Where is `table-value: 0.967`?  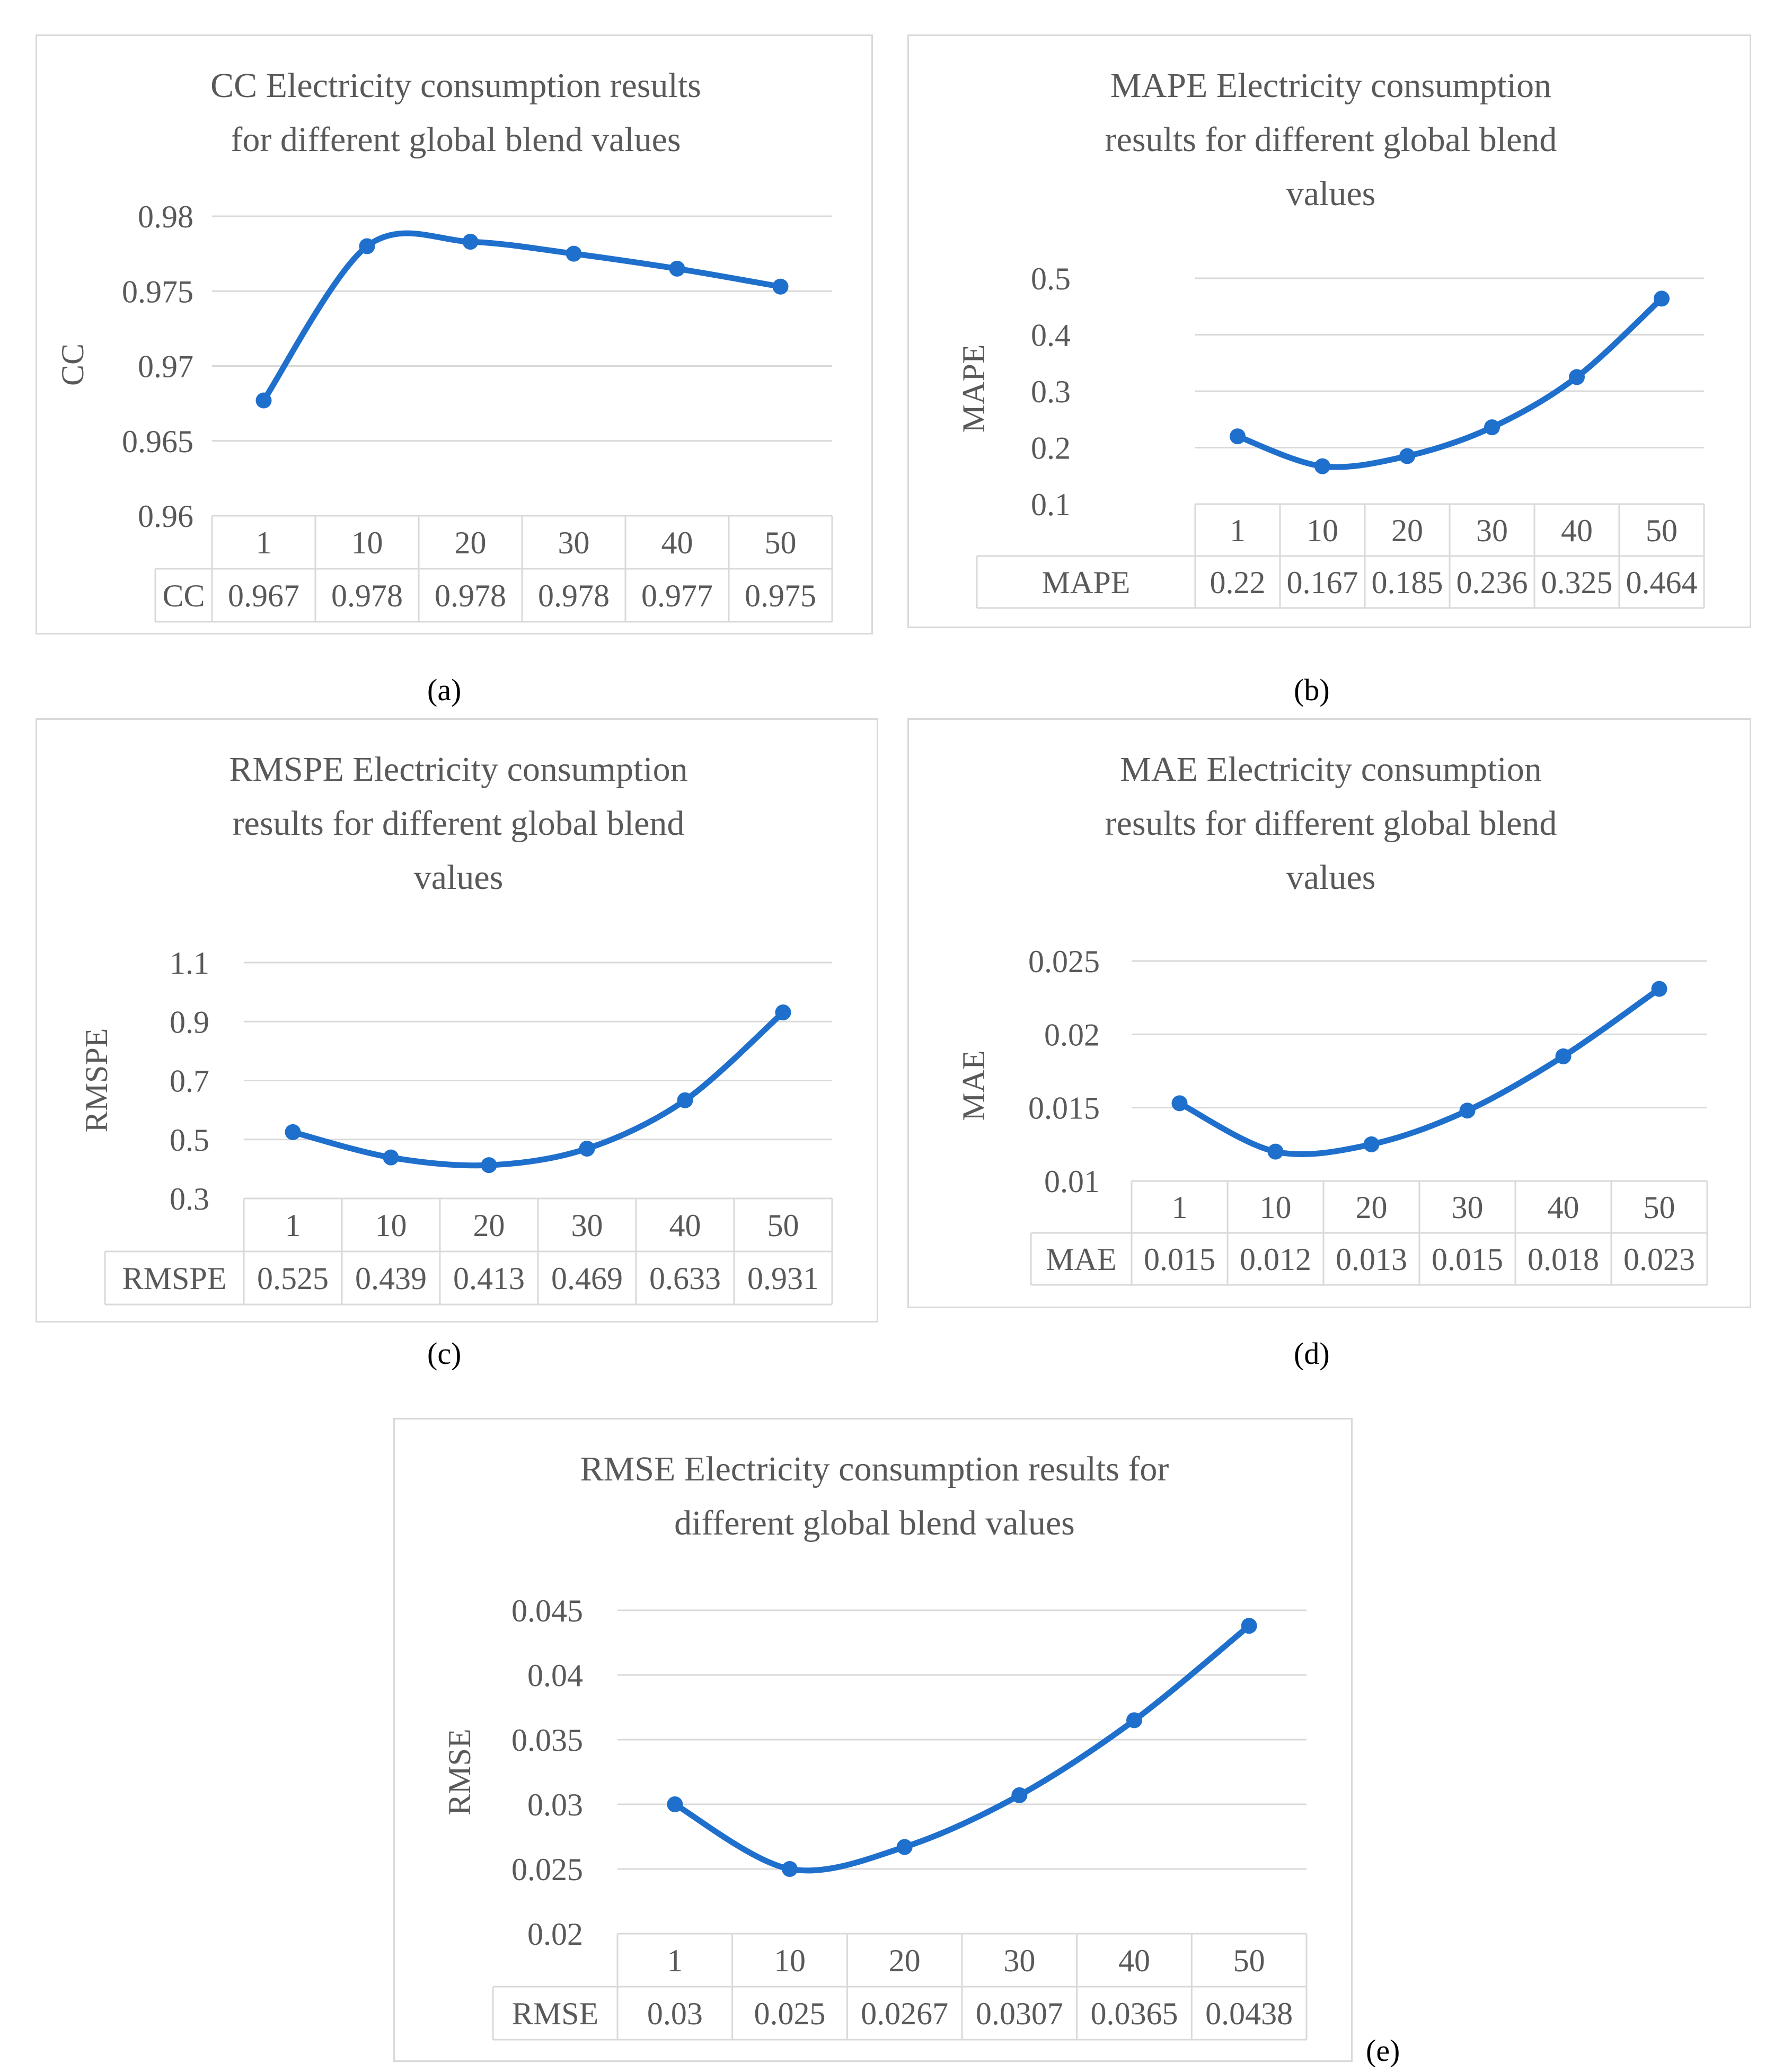 table-value: 0.967 is located at coordinates (264, 595).